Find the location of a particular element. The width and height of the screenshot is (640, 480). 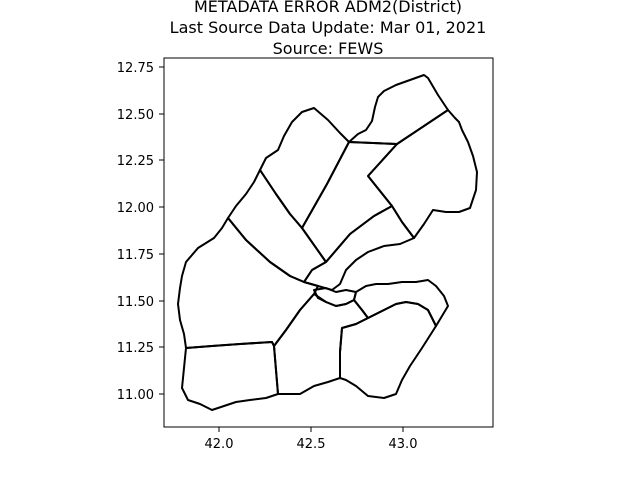

y-tick-label: 12.75 is located at coordinates (135, 68).